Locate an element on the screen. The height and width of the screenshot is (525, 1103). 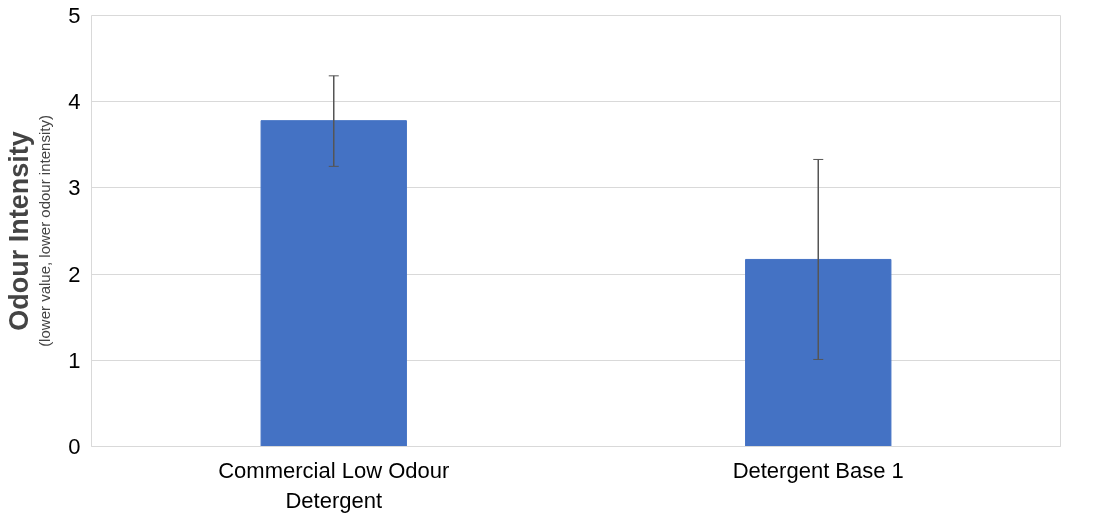
y-tick-label: 4 is located at coordinates (74, 102).